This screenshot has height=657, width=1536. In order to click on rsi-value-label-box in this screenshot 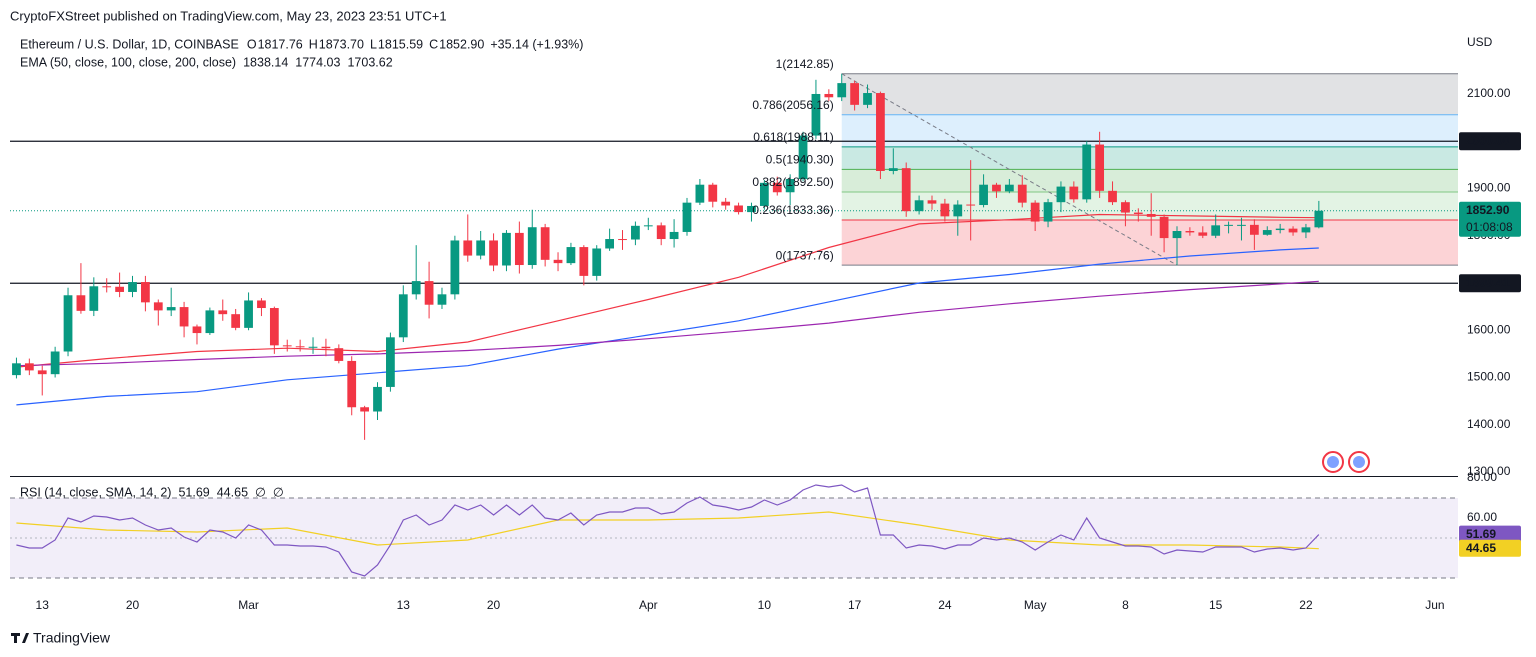, I will do `click(1490, 534)`.